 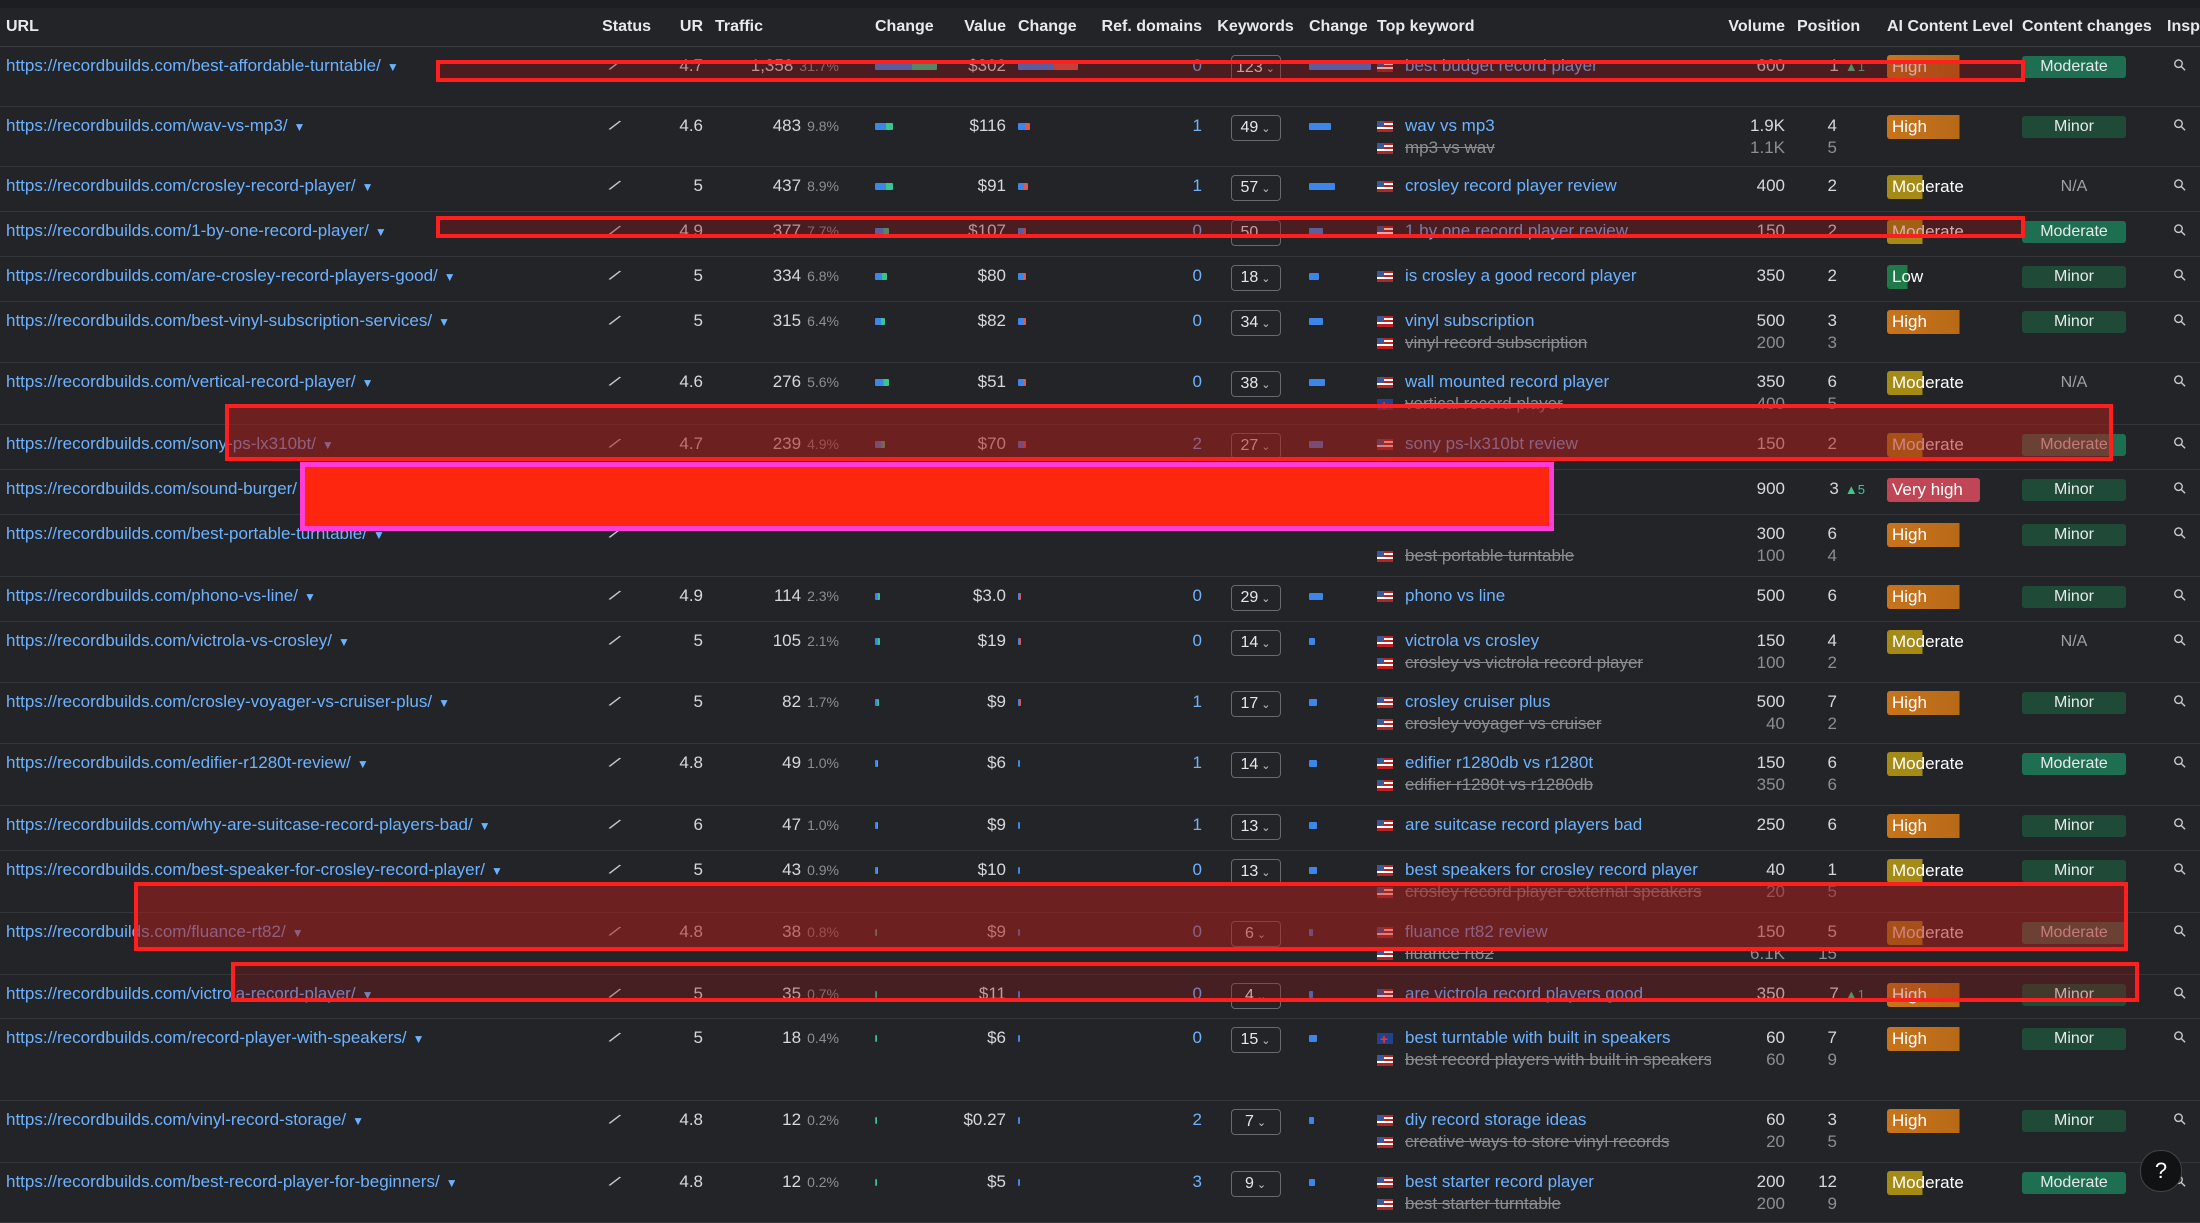 What do you see at coordinates (1948, 27) in the screenshot?
I see `column-header: AI Content Level` at bounding box center [1948, 27].